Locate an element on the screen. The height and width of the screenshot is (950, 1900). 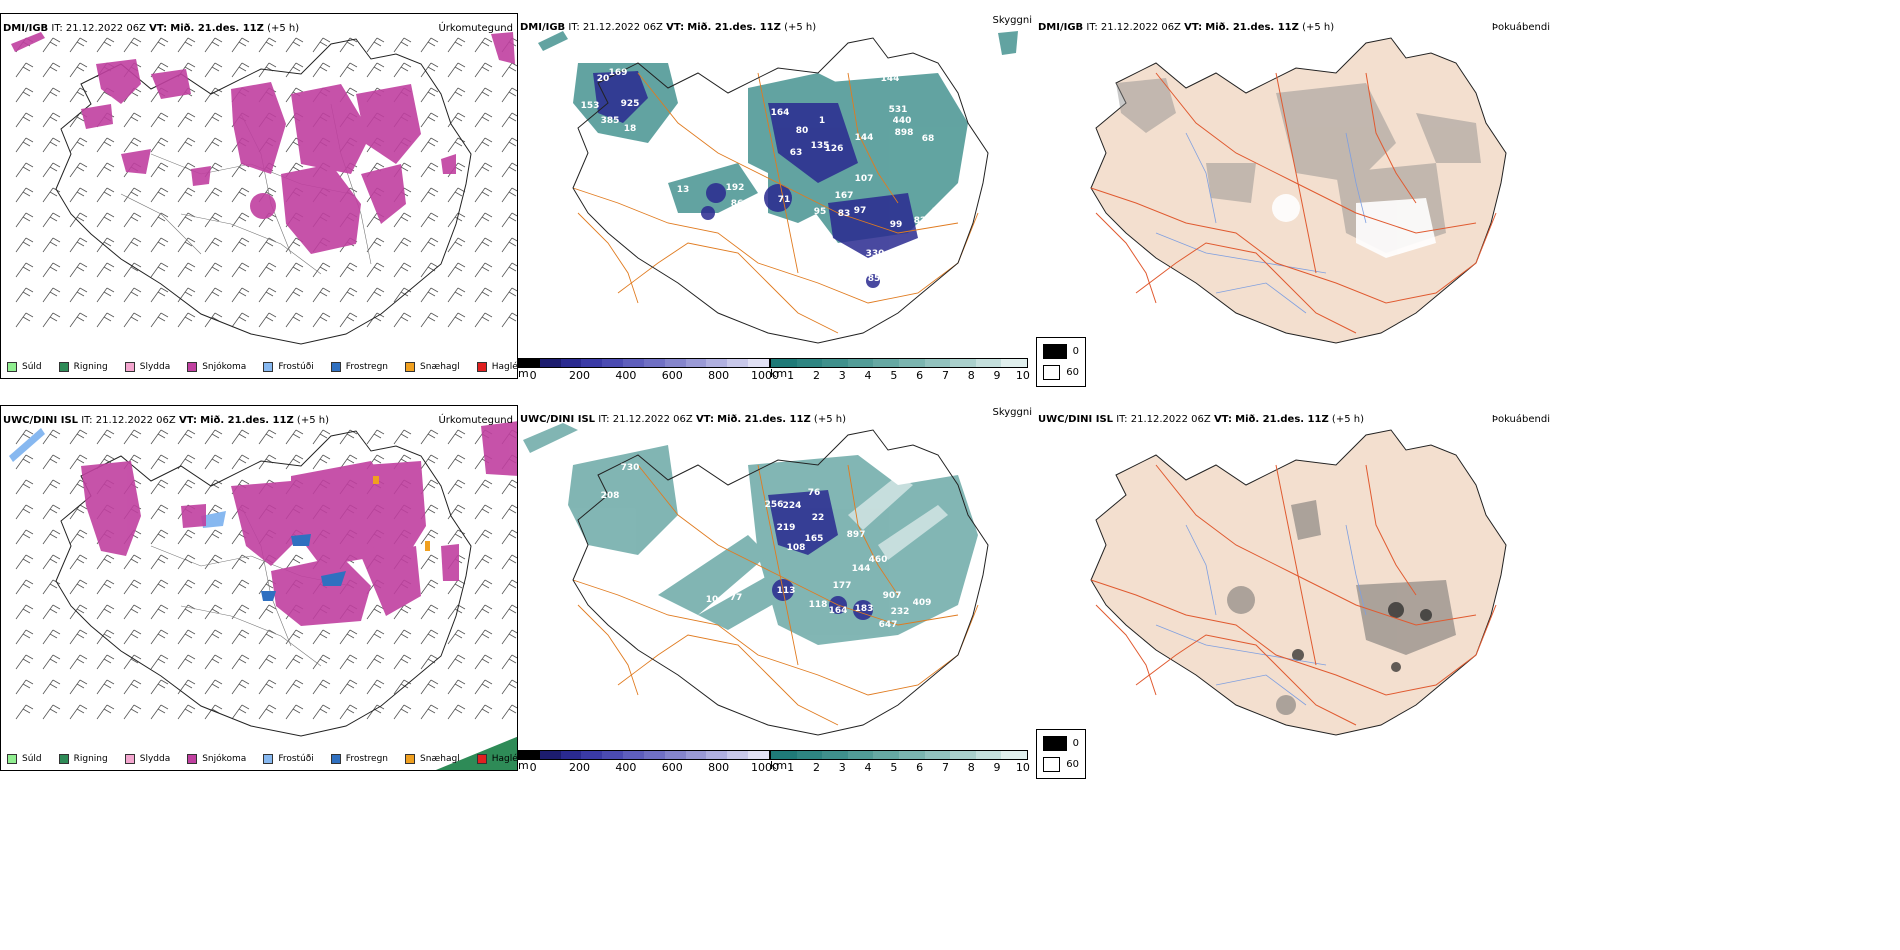
visibility-label: 165 is located at coordinates (814, 539).